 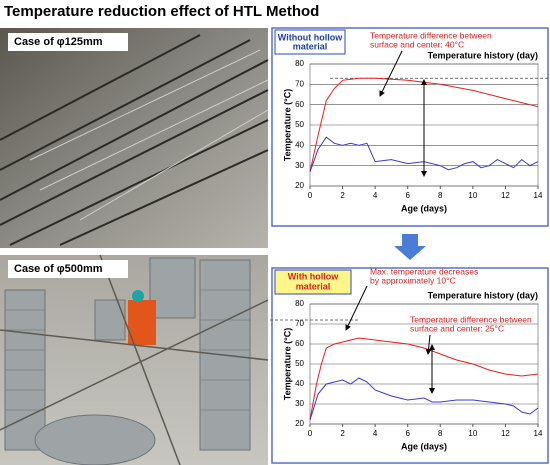 What do you see at coordinates (413, 280) in the screenshot?
I see `annotation: by approximately 10°C` at bounding box center [413, 280].